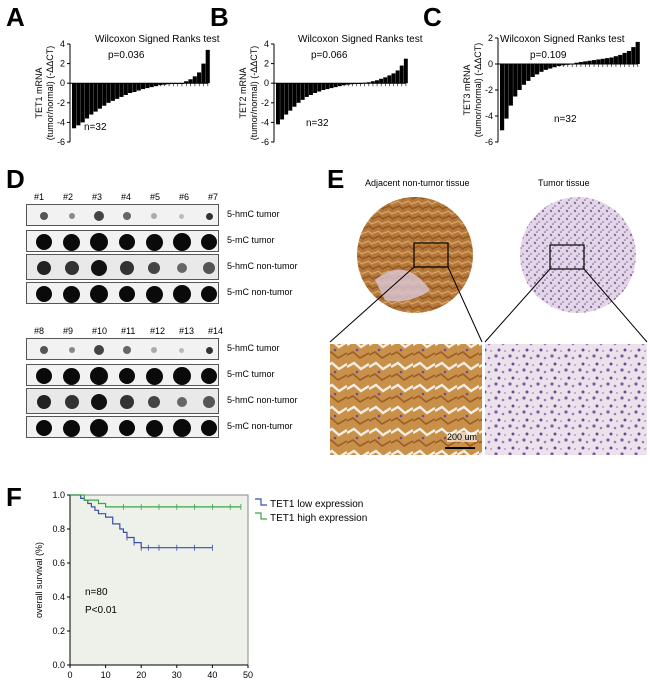 Image resolution: width=650 pixels, height=680 pixels. What do you see at coordinates (472, 90) in the screenshot?
I see `y-axis-label: TET3 mRNA(tumor/normal) (-ΔΔCT)` at bounding box center [472, 90].